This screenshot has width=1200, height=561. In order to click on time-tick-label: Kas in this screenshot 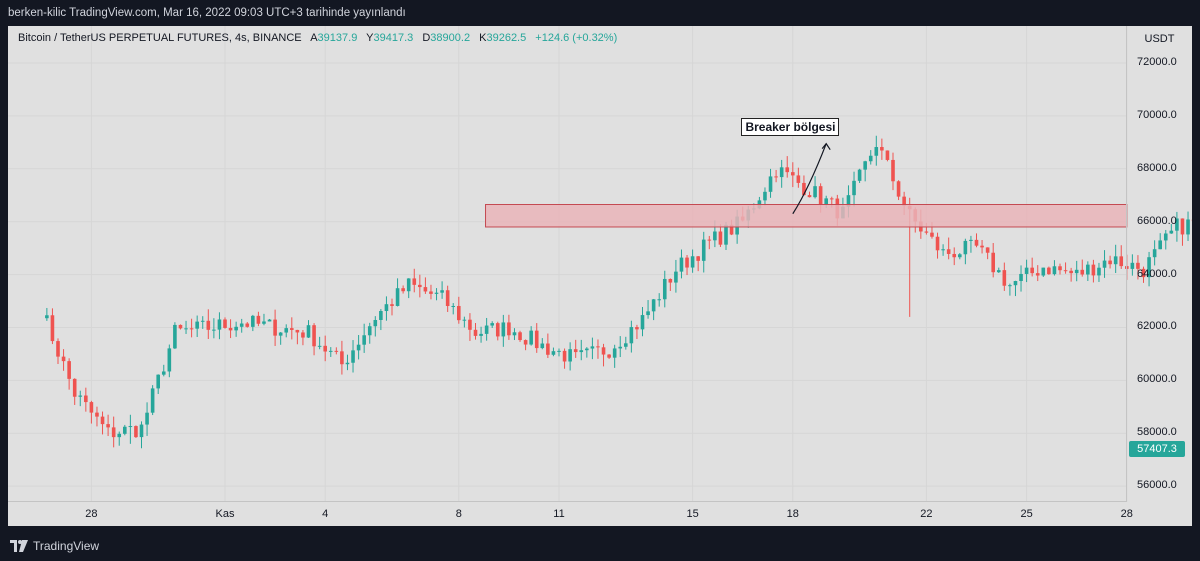, I will do `click(225, 514)`.